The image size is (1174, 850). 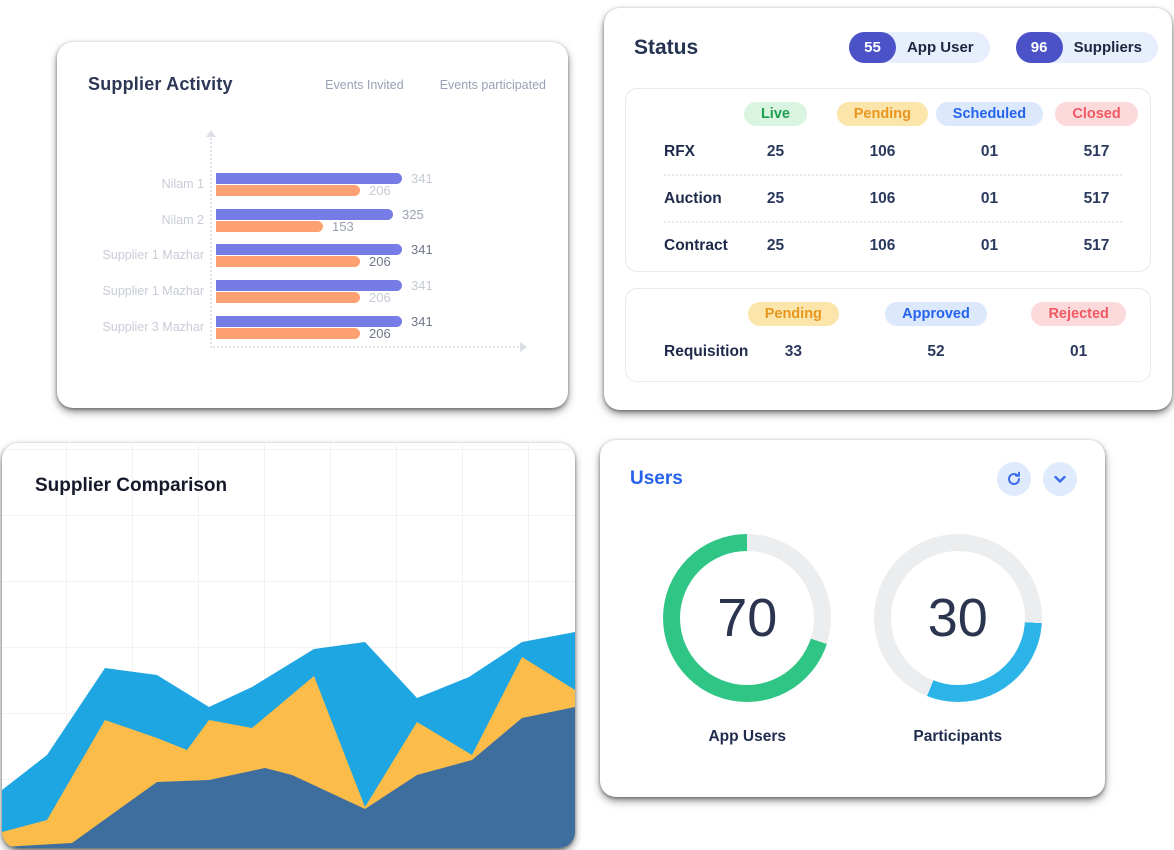 I want to click on y-axis, so click(x=211, y=243).